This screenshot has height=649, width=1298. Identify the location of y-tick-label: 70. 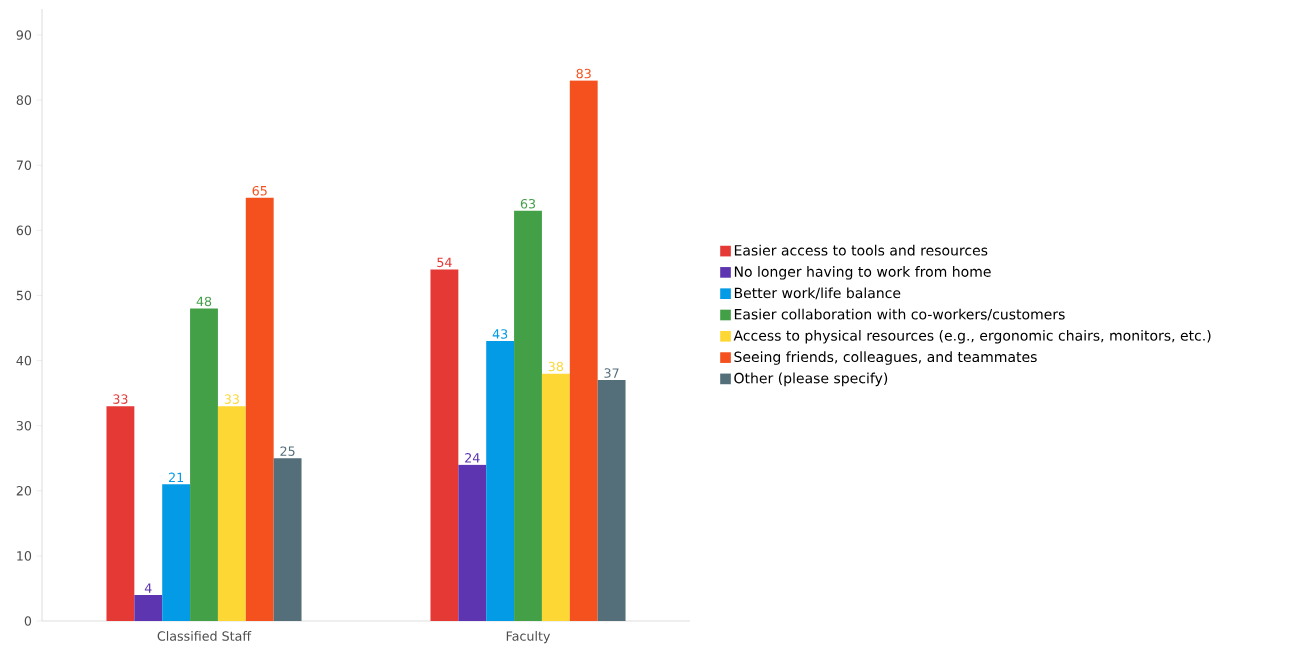
(24, 165).